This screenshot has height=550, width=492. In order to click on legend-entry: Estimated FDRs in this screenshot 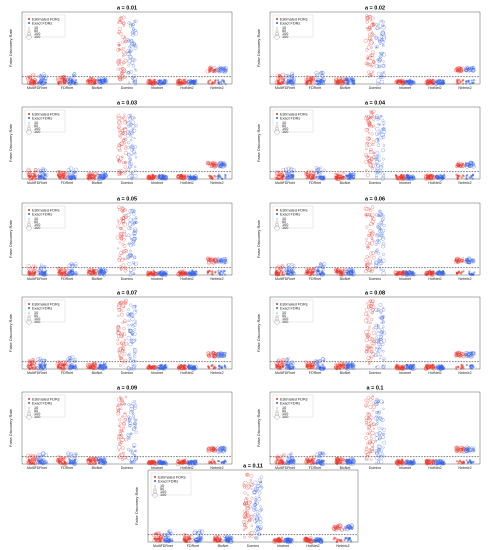, I will do `click(46, 19)`.